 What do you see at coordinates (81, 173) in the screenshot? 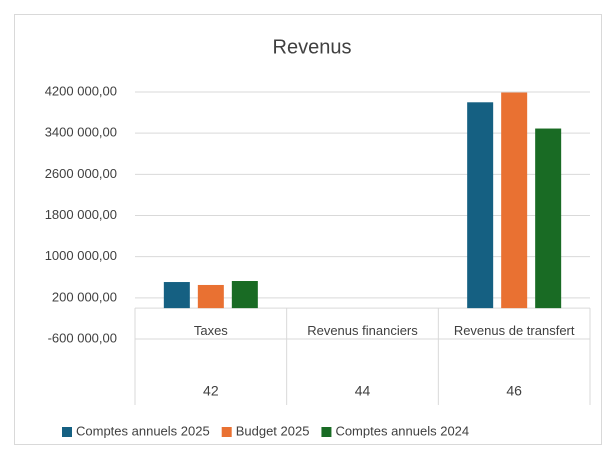
I see `y-tick-label: 2600 000,00` at bounding box center [81, 173].